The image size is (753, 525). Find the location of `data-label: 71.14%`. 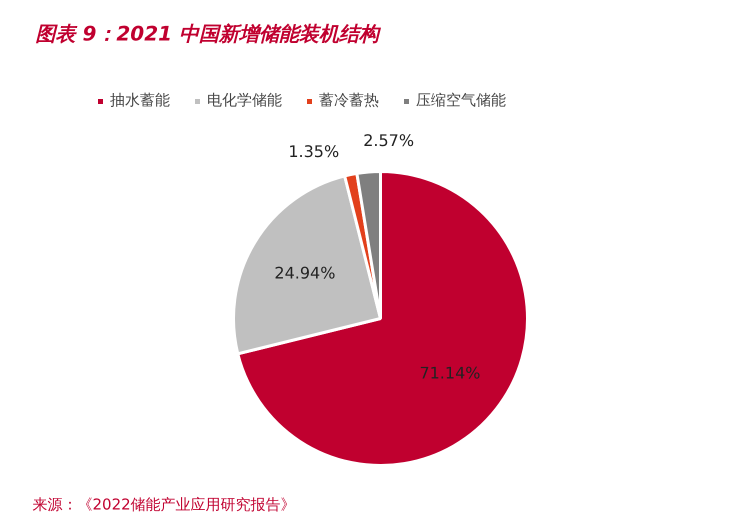

data-label: 71.14% is located at coordinates (449, 372).